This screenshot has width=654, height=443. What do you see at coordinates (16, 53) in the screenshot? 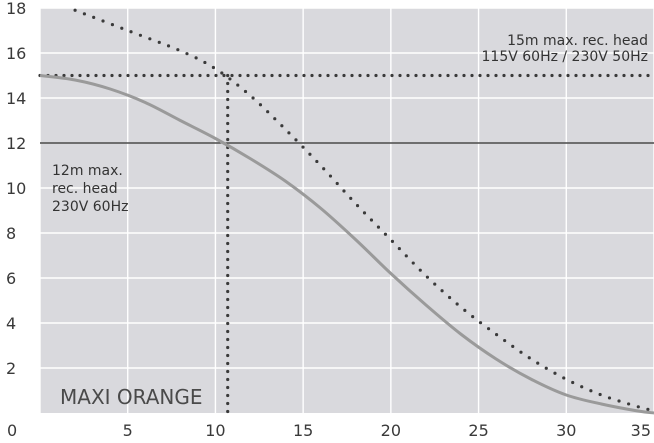
I see `y-tick-label: 16` at bounding box center [16, 53].